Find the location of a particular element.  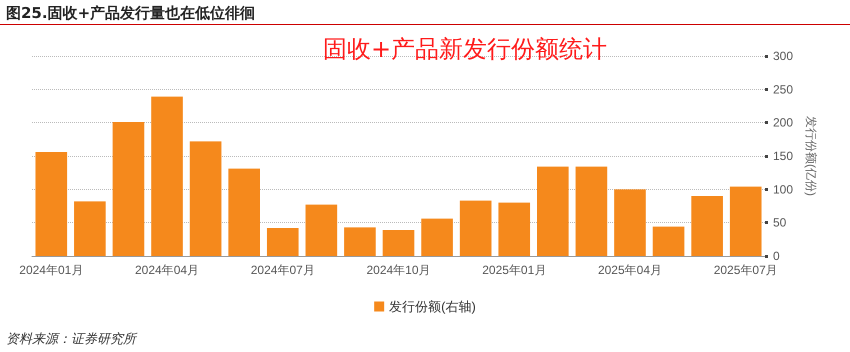

x-tick-label: 2024年04月 is located at coordinates (167, 270).